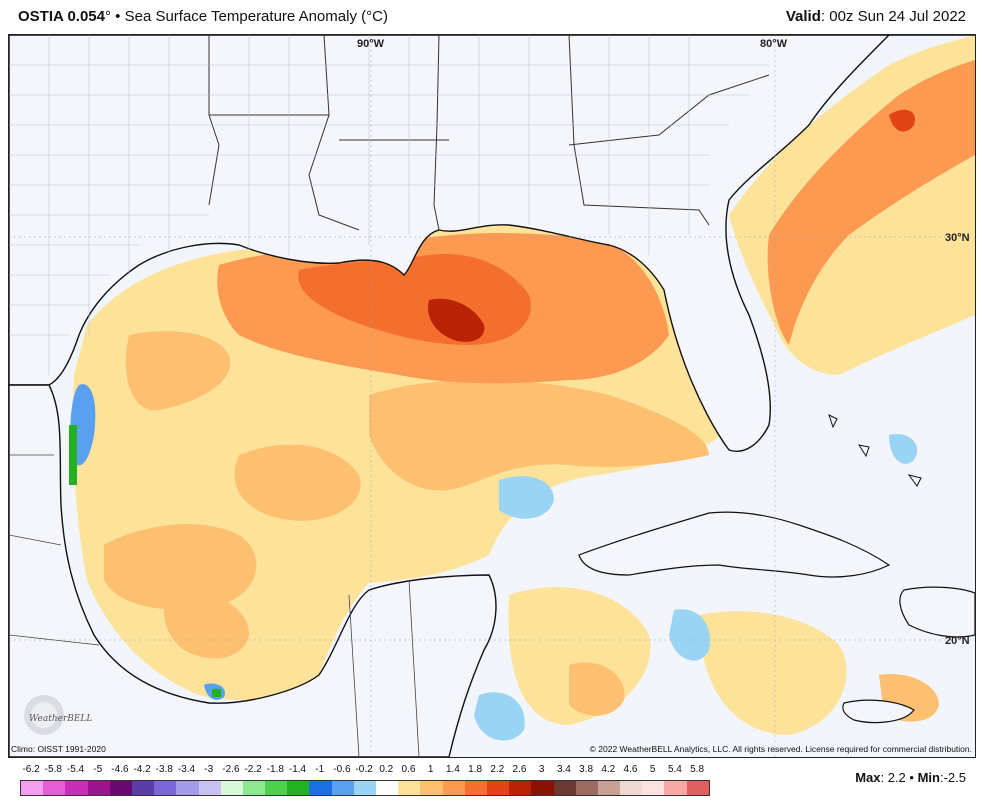  Describe the element at coordinates (385, 16) in the screenshot. I see `title-close: )` at that location.